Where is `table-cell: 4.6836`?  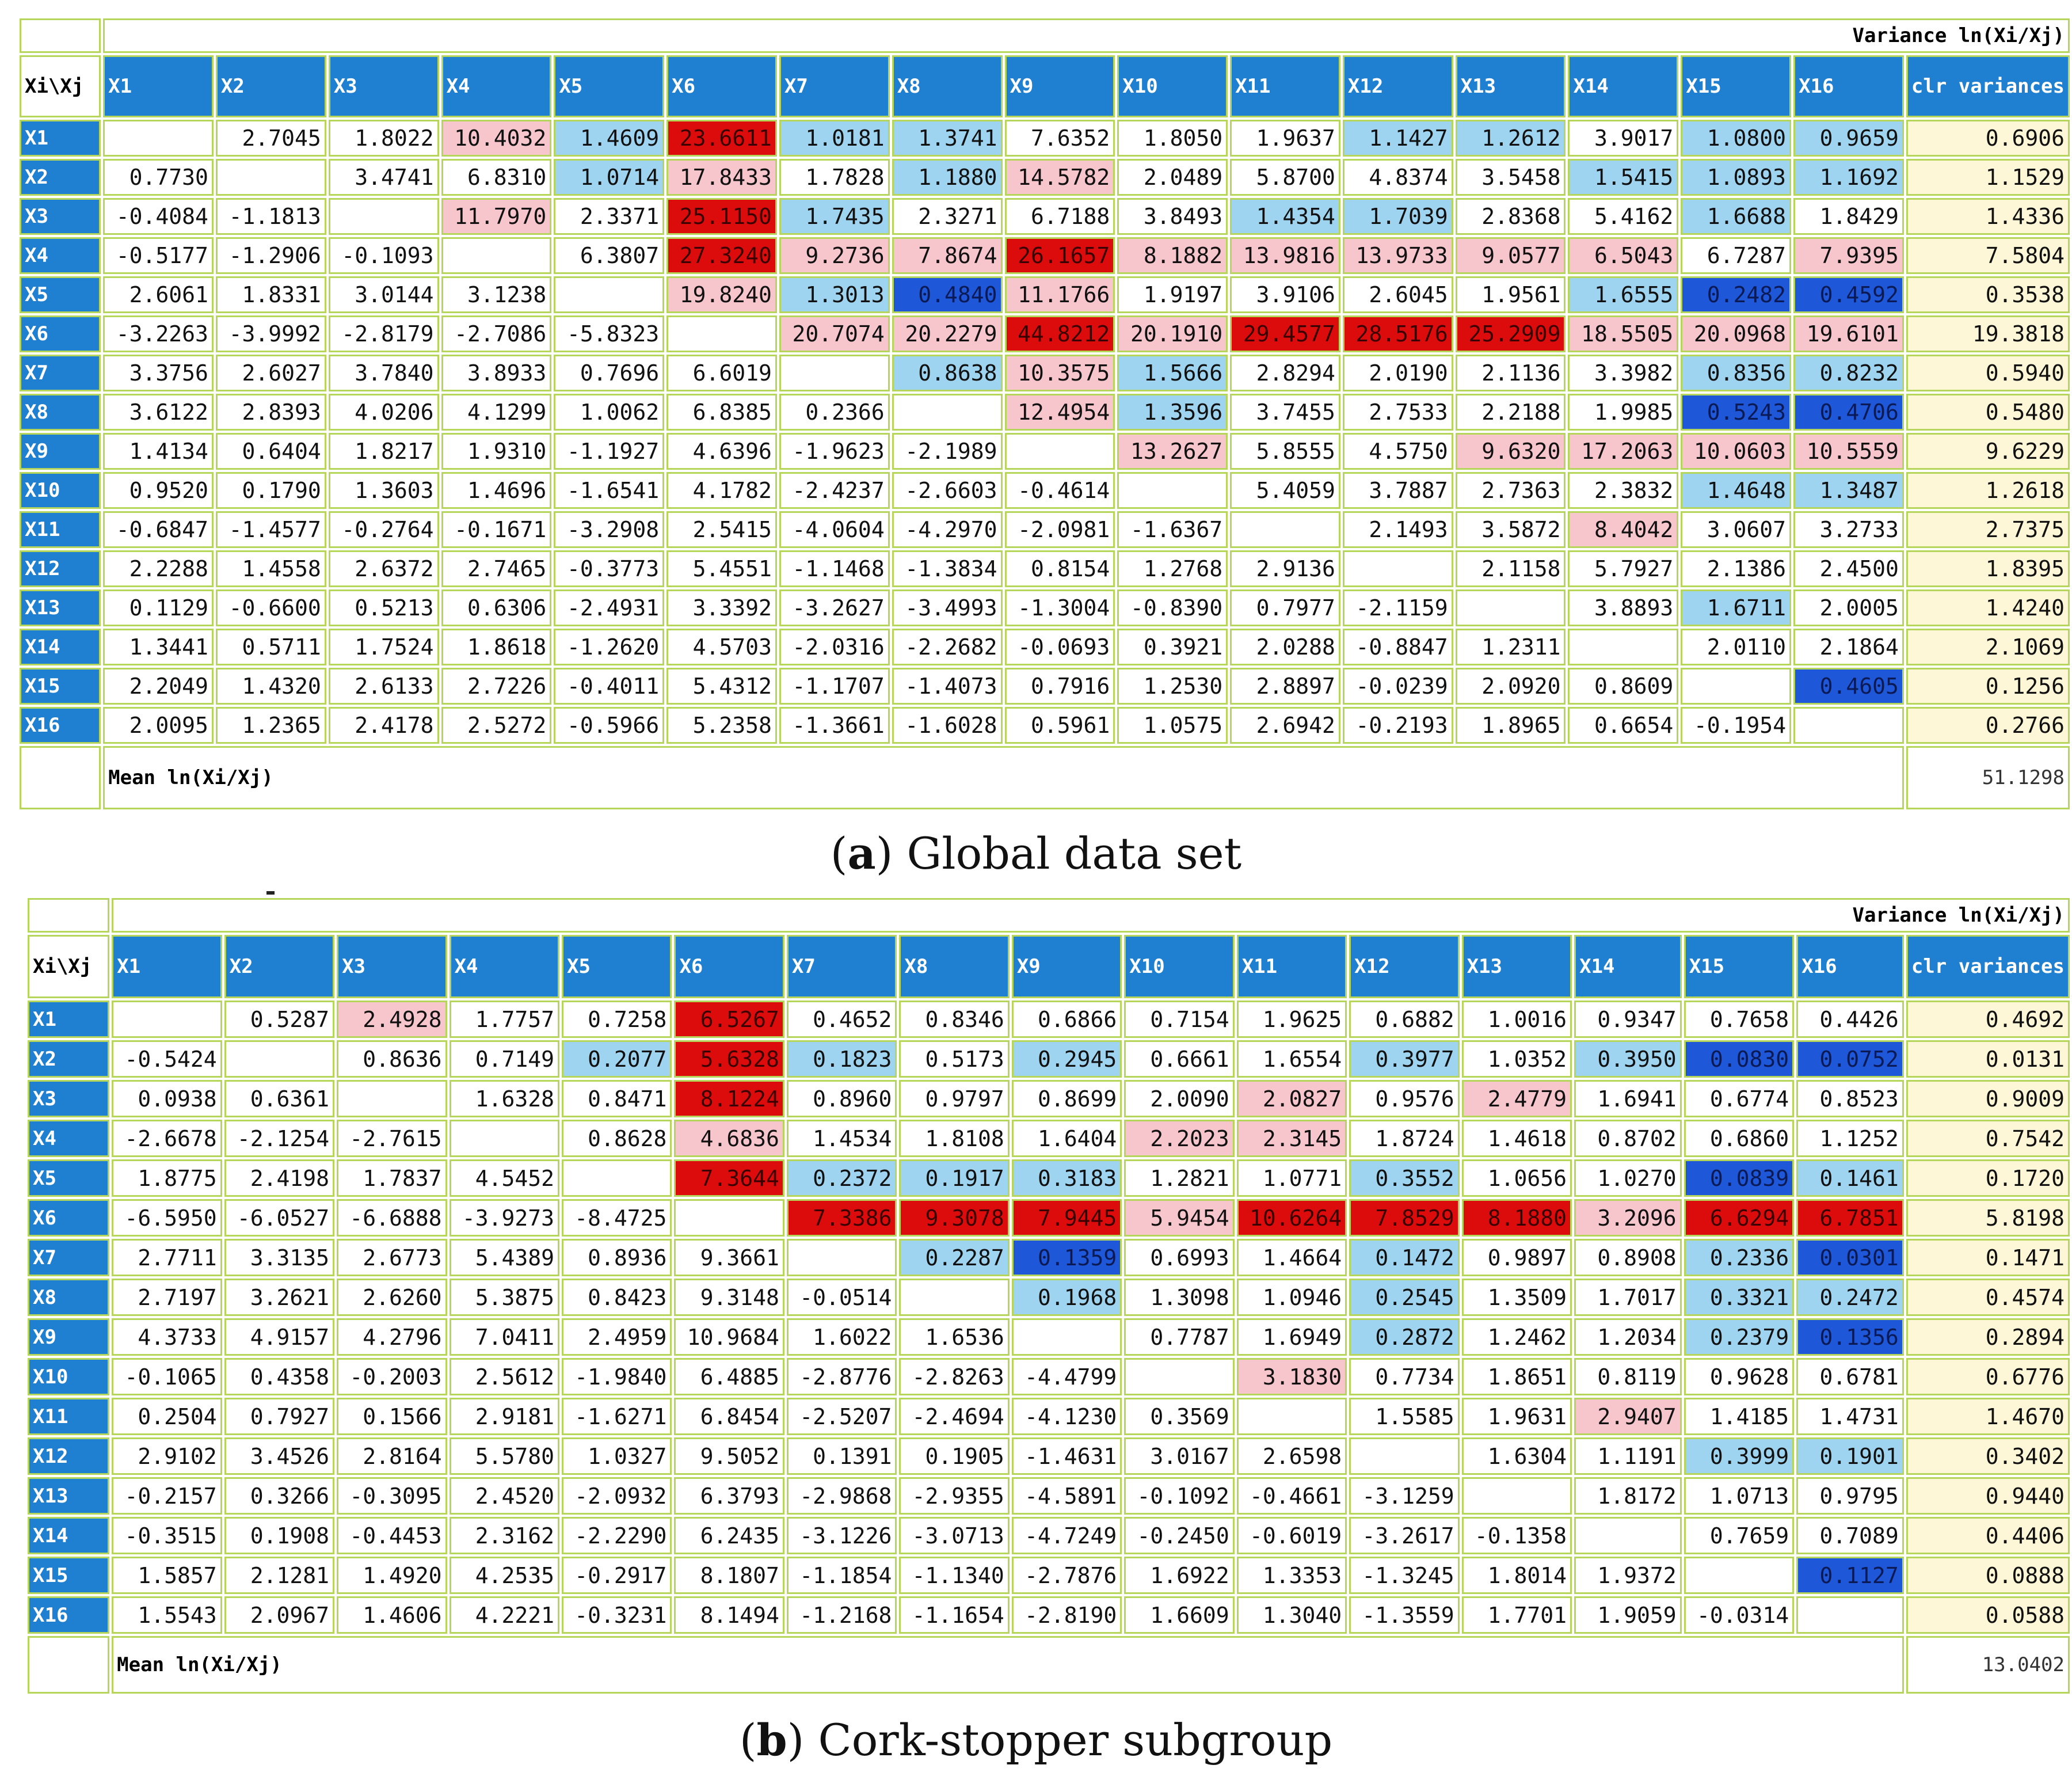 table-cell: 4.6836 is located at coordinates (729, 1139).